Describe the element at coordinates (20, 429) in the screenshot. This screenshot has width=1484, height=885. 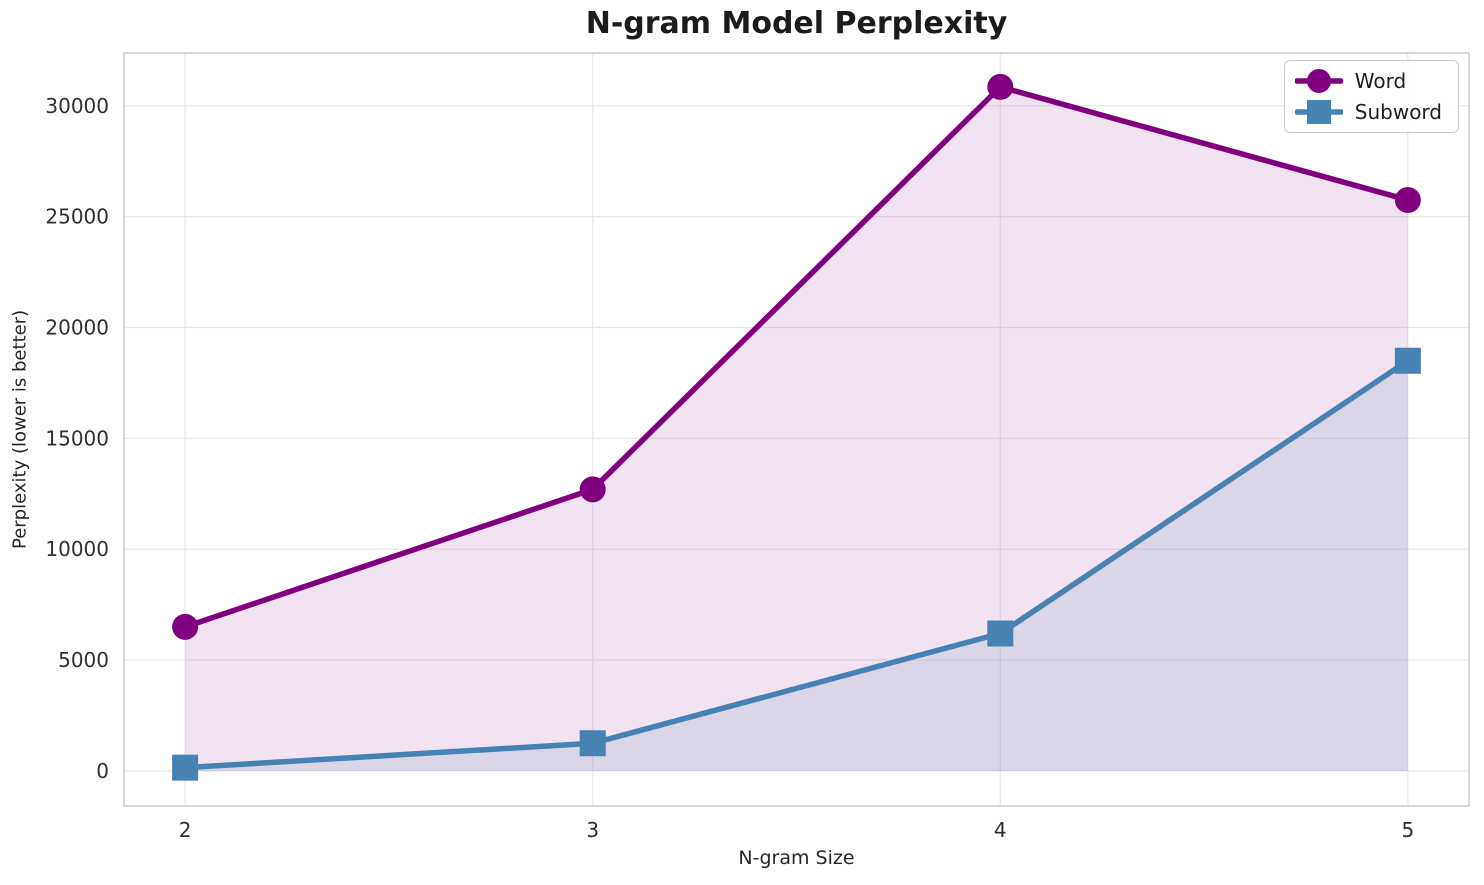
I see `y-axis-label: Perplexity (lower is better)` at that location.